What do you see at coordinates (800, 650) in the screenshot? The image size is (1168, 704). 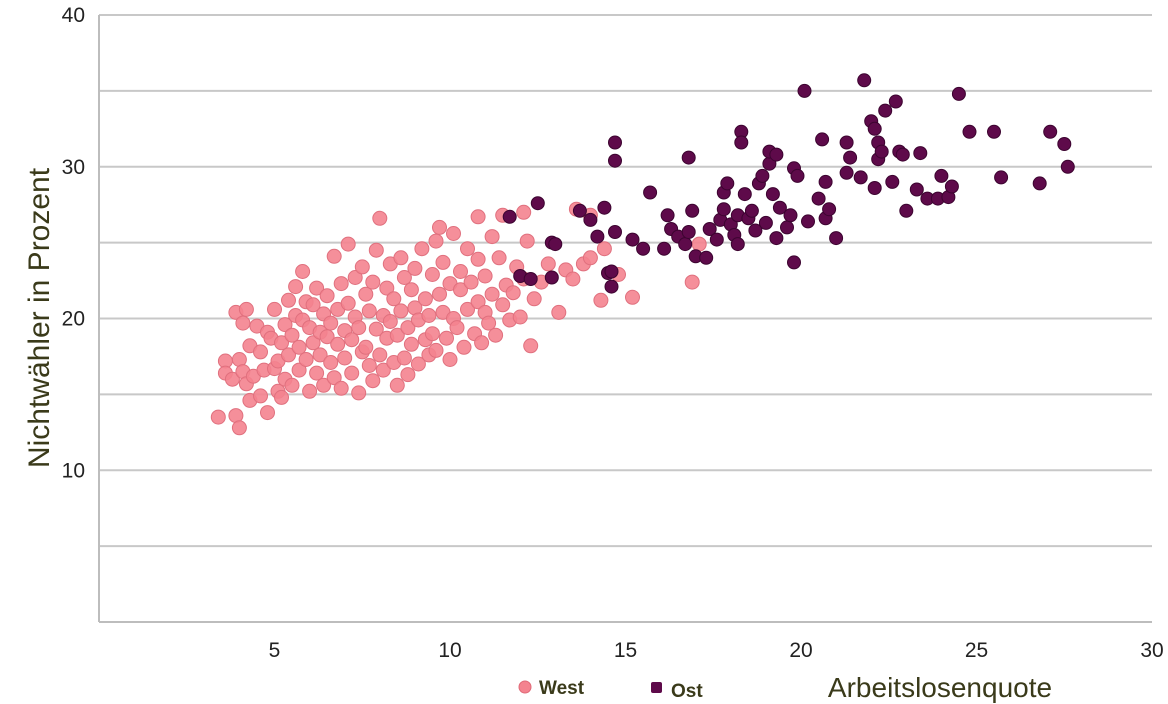 I see `x-tick-label: 20` at bounding box center [800, 650].